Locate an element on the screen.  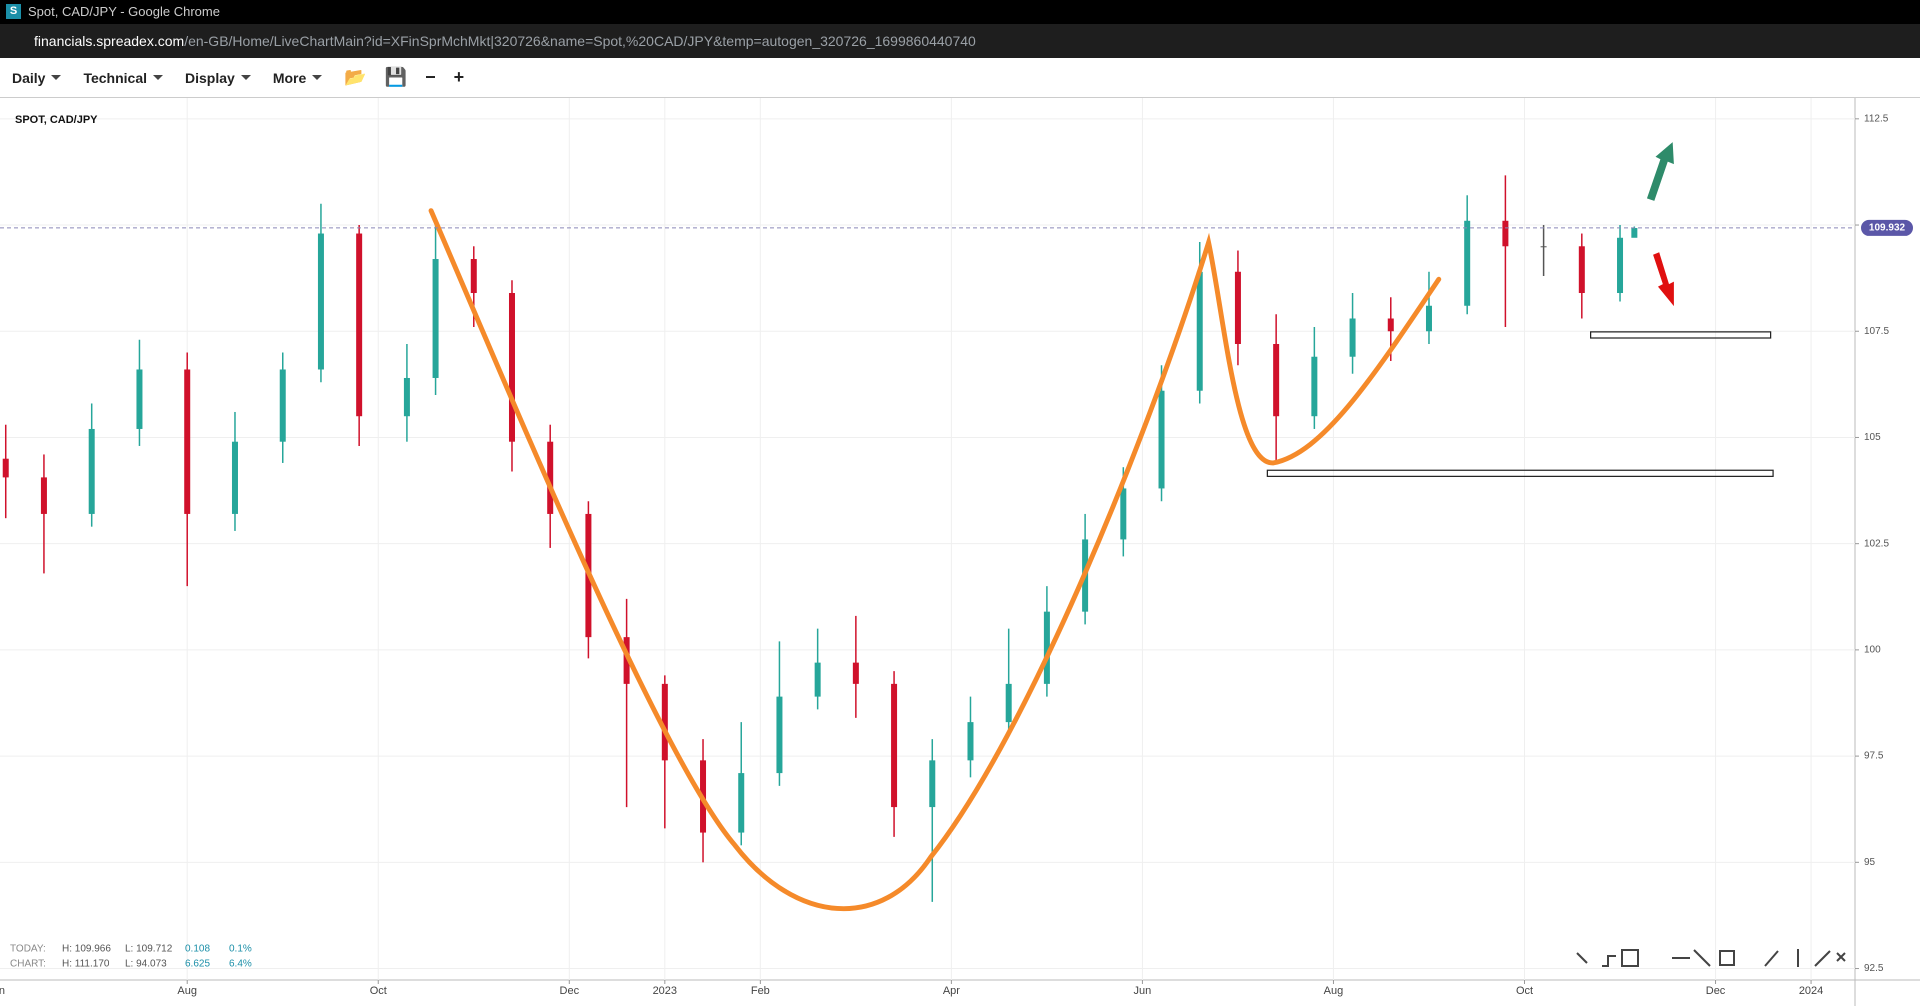
zoom-in-button: + is located at coordinates (459, 77).